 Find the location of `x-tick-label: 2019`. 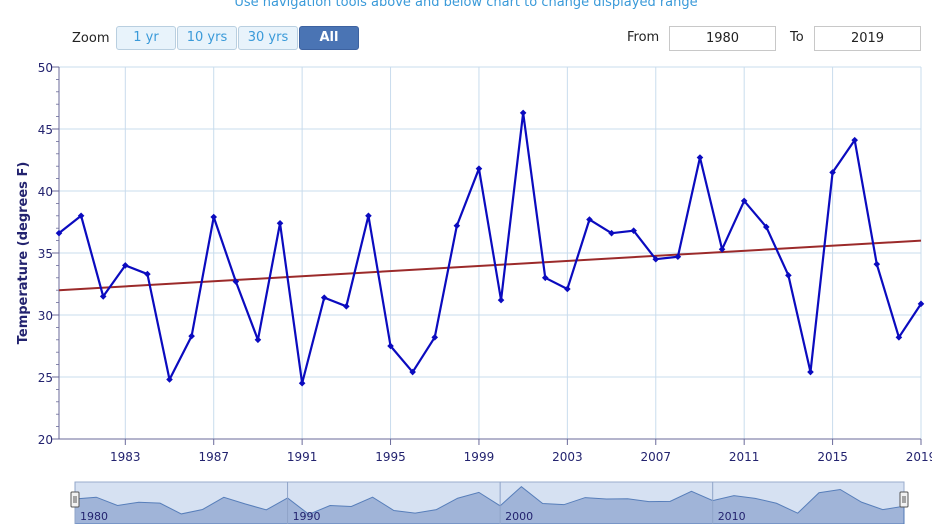

x-tick-label: 2019 is located at coordinates (919, 457).